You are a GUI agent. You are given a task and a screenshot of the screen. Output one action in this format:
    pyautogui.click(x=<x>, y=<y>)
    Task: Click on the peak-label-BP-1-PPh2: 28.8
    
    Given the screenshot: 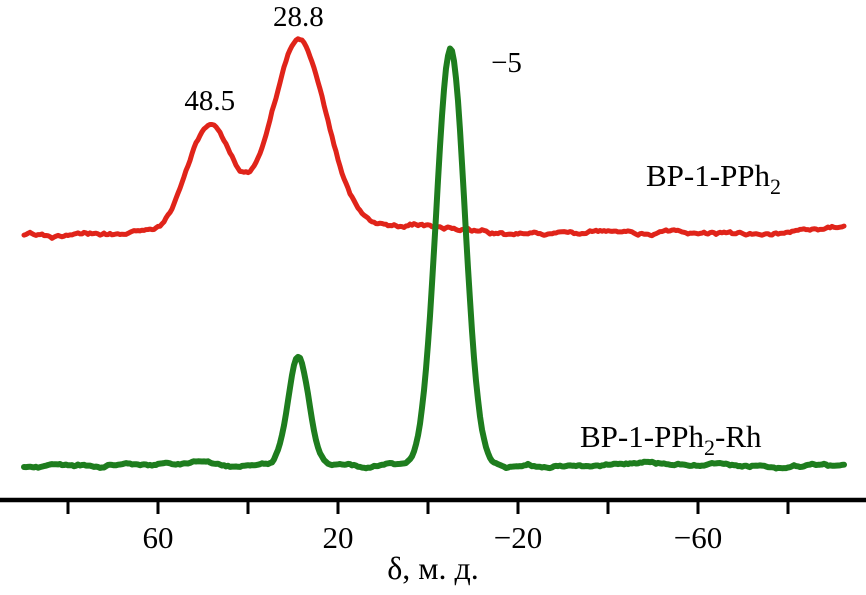 What is the action you would take?
    pyautogui.click(x=298, y=17)
    